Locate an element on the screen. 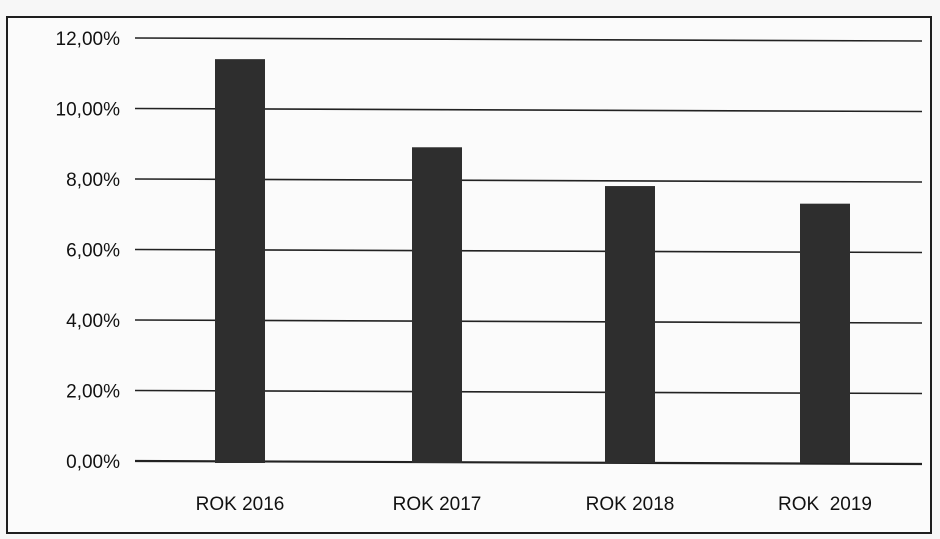  x-category-label-2: ROK 2018 is located at coordinates (630, 504).